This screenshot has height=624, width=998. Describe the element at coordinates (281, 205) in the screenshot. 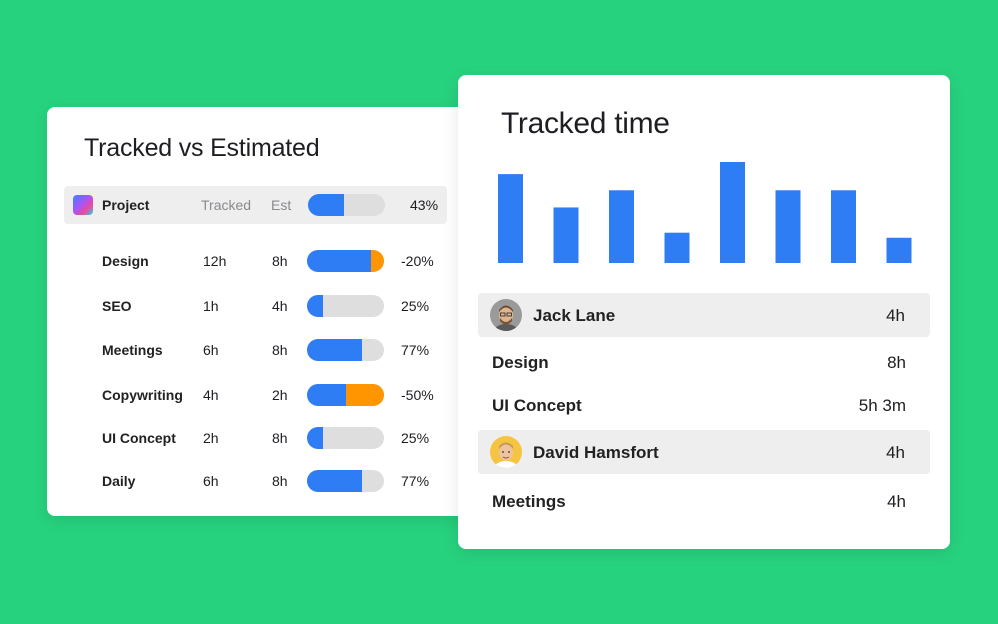

I see `est-column-header: Est` at that location.